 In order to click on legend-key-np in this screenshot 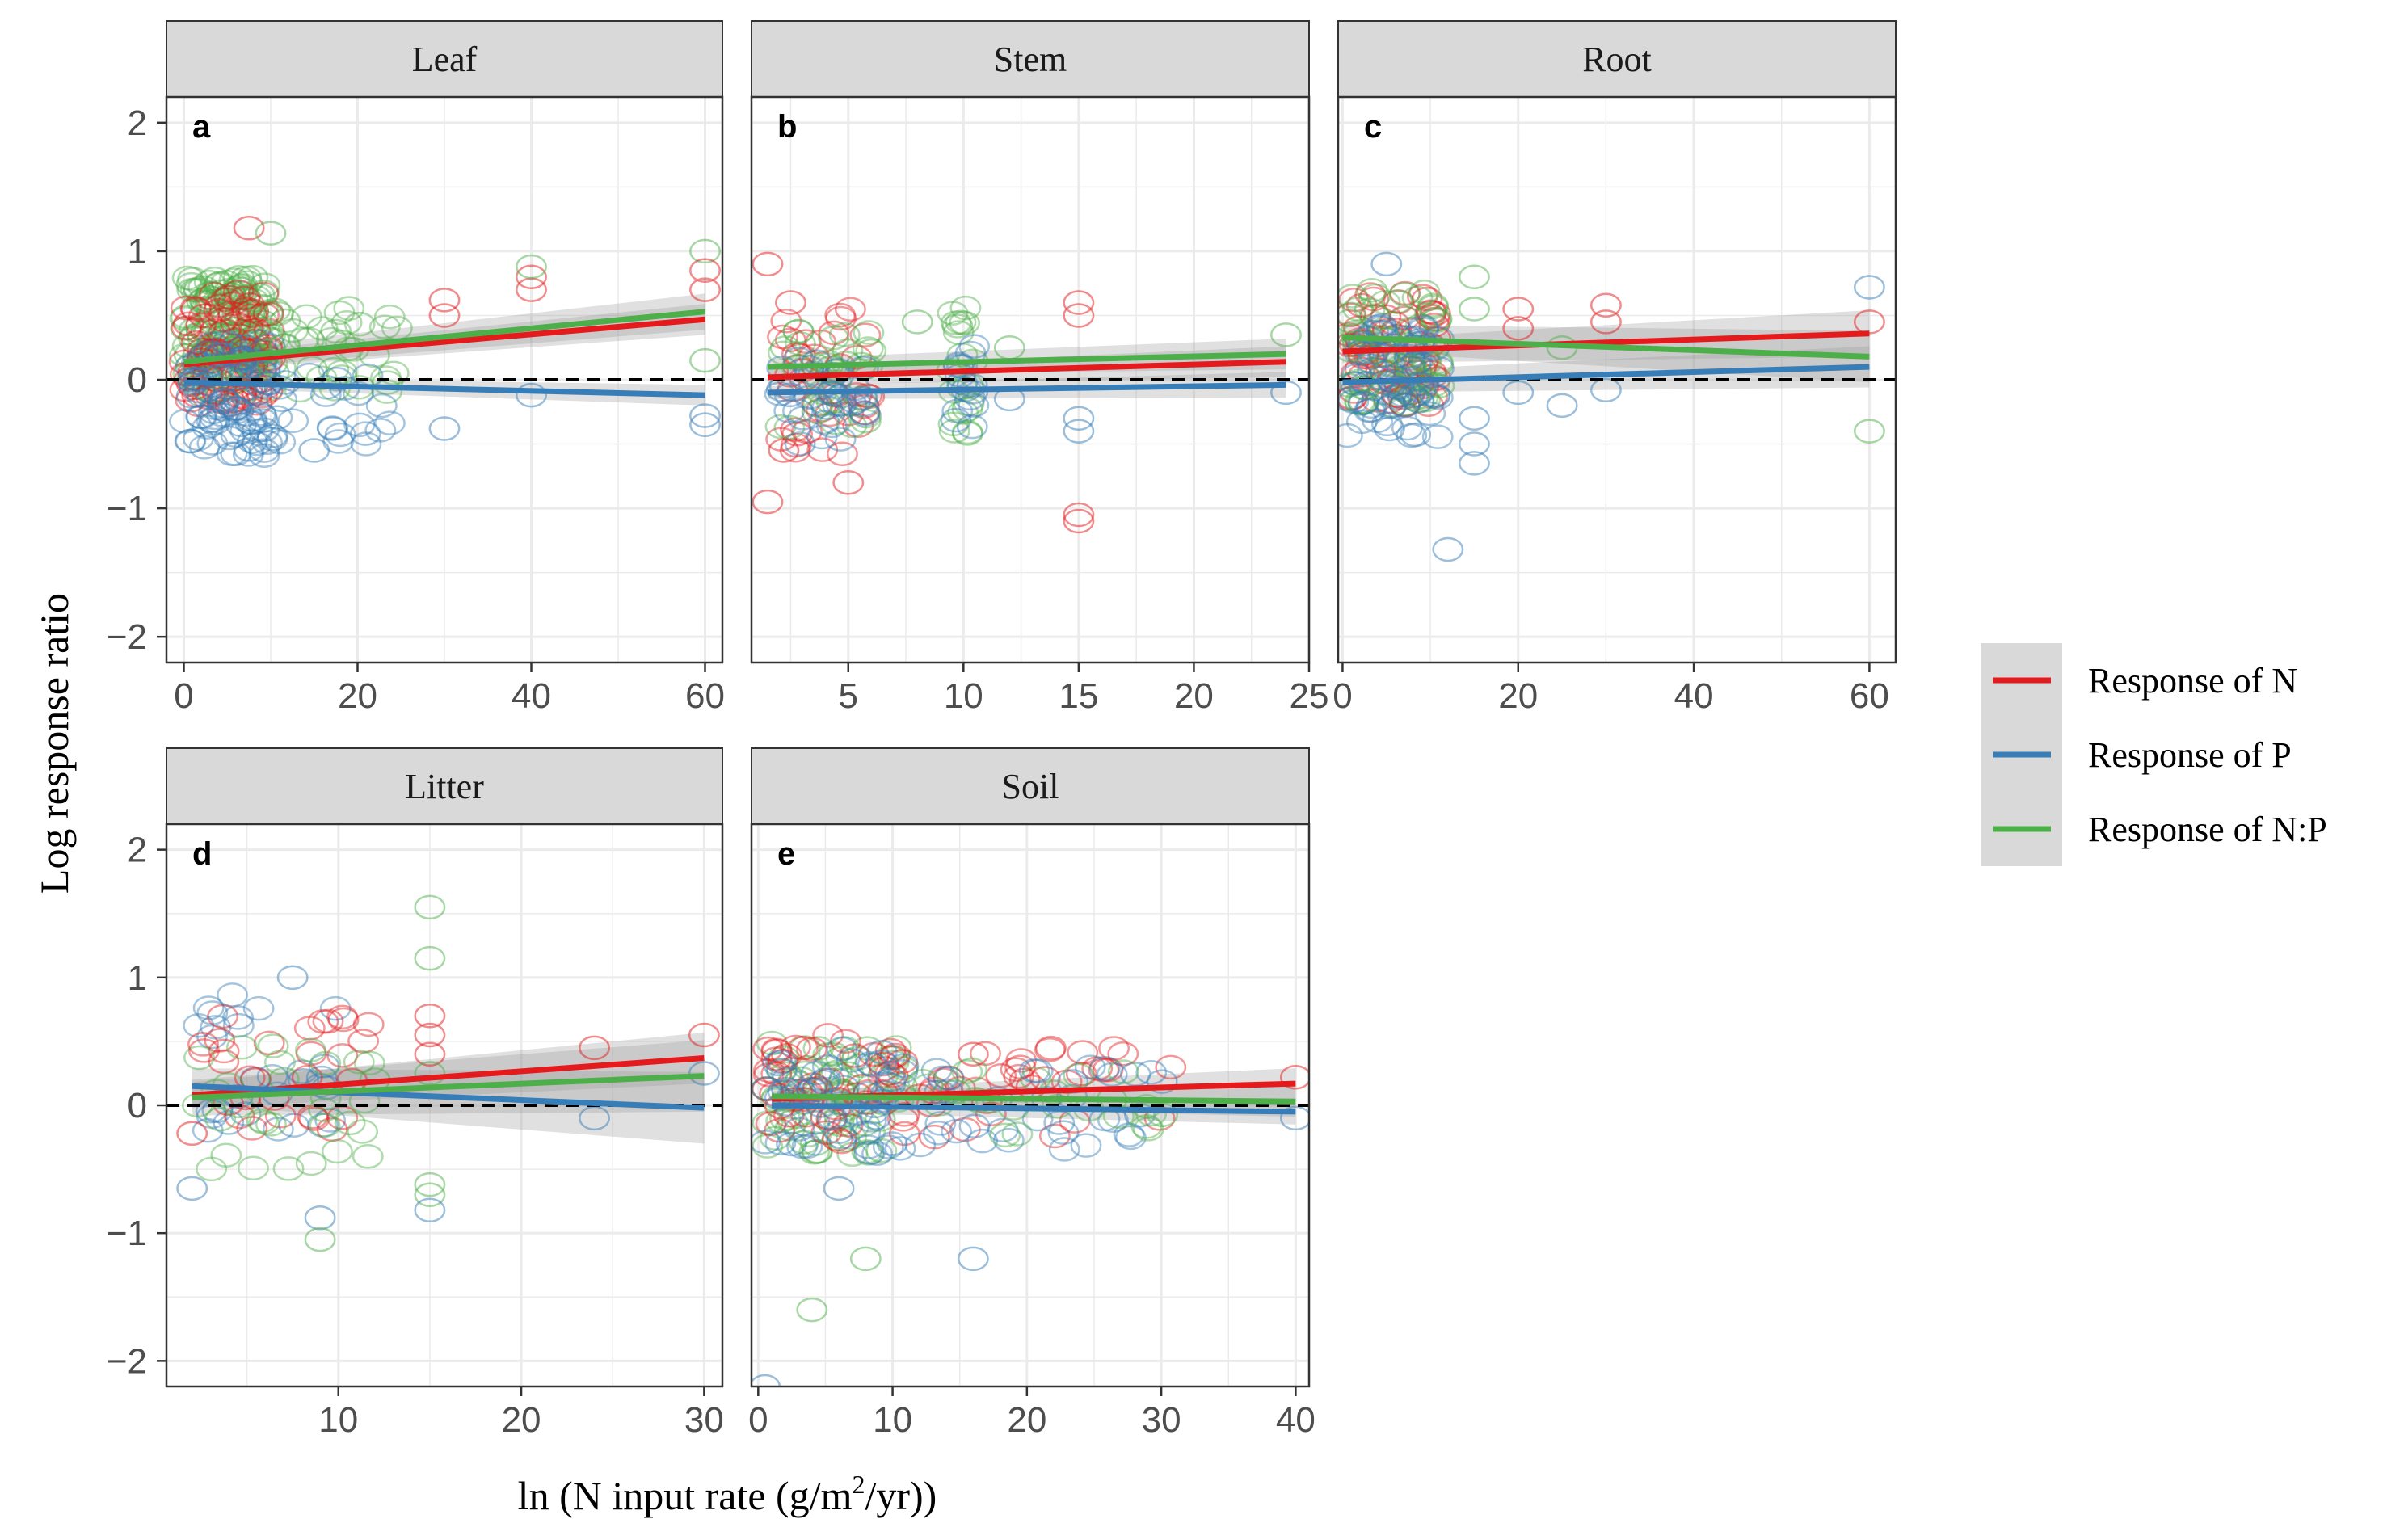, I will do `click(2022, 829)`.